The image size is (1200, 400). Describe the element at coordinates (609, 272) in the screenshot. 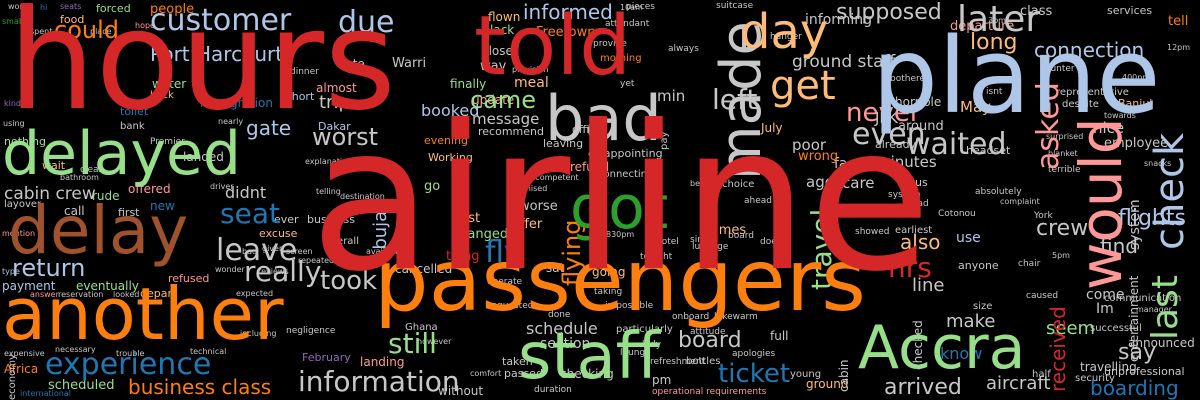

I see `word: going` at that location.